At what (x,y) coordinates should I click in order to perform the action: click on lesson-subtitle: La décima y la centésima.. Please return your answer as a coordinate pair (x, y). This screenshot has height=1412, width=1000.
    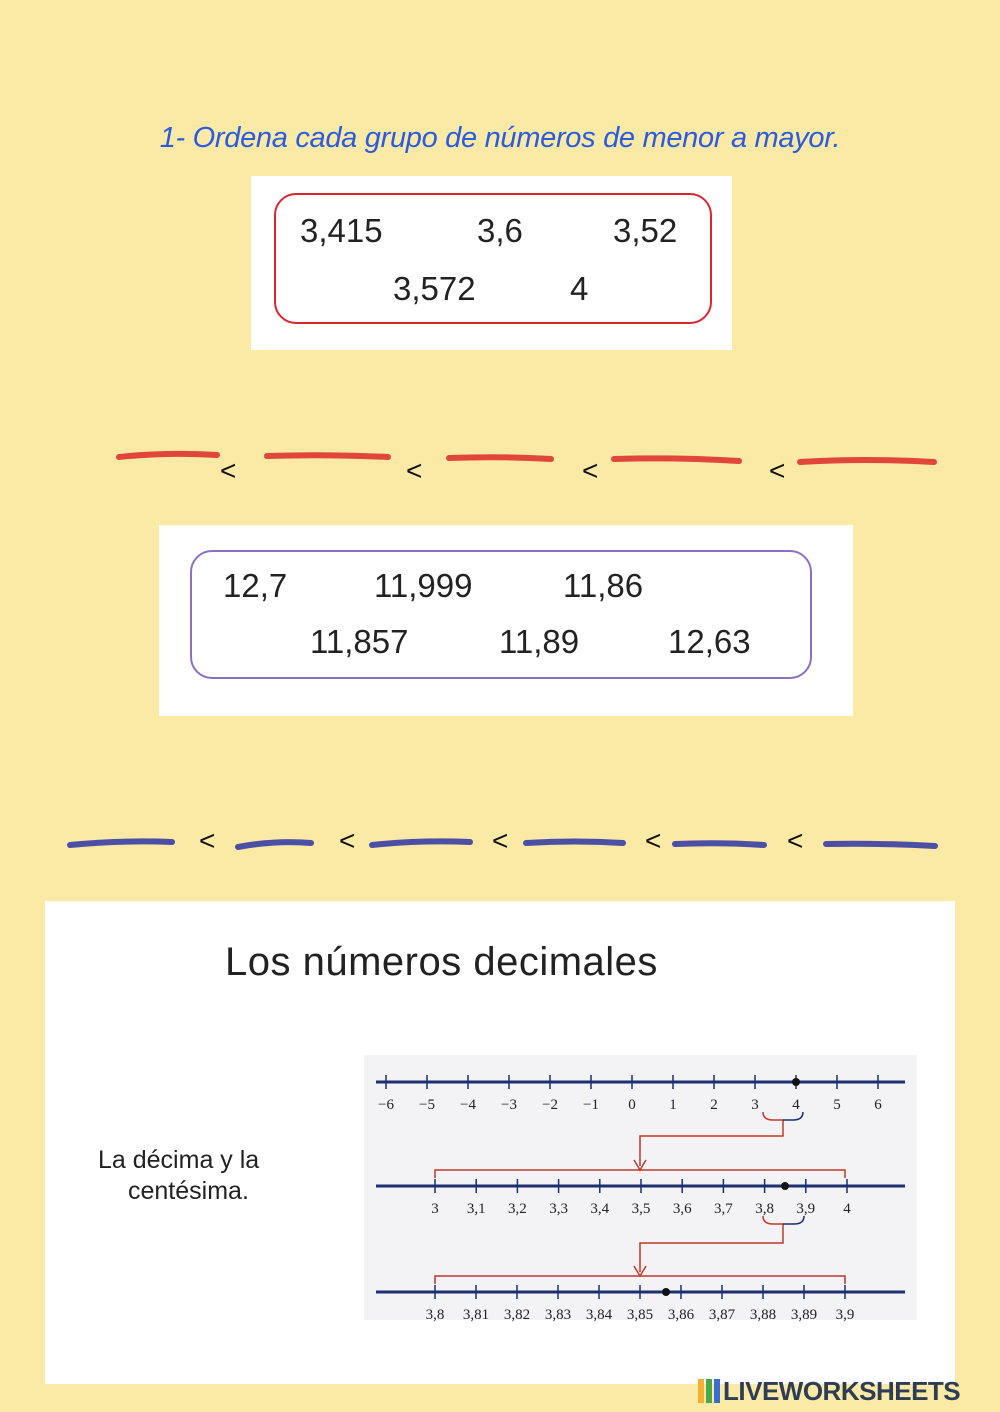
    Looking at the image, I should click on (178, 1176).